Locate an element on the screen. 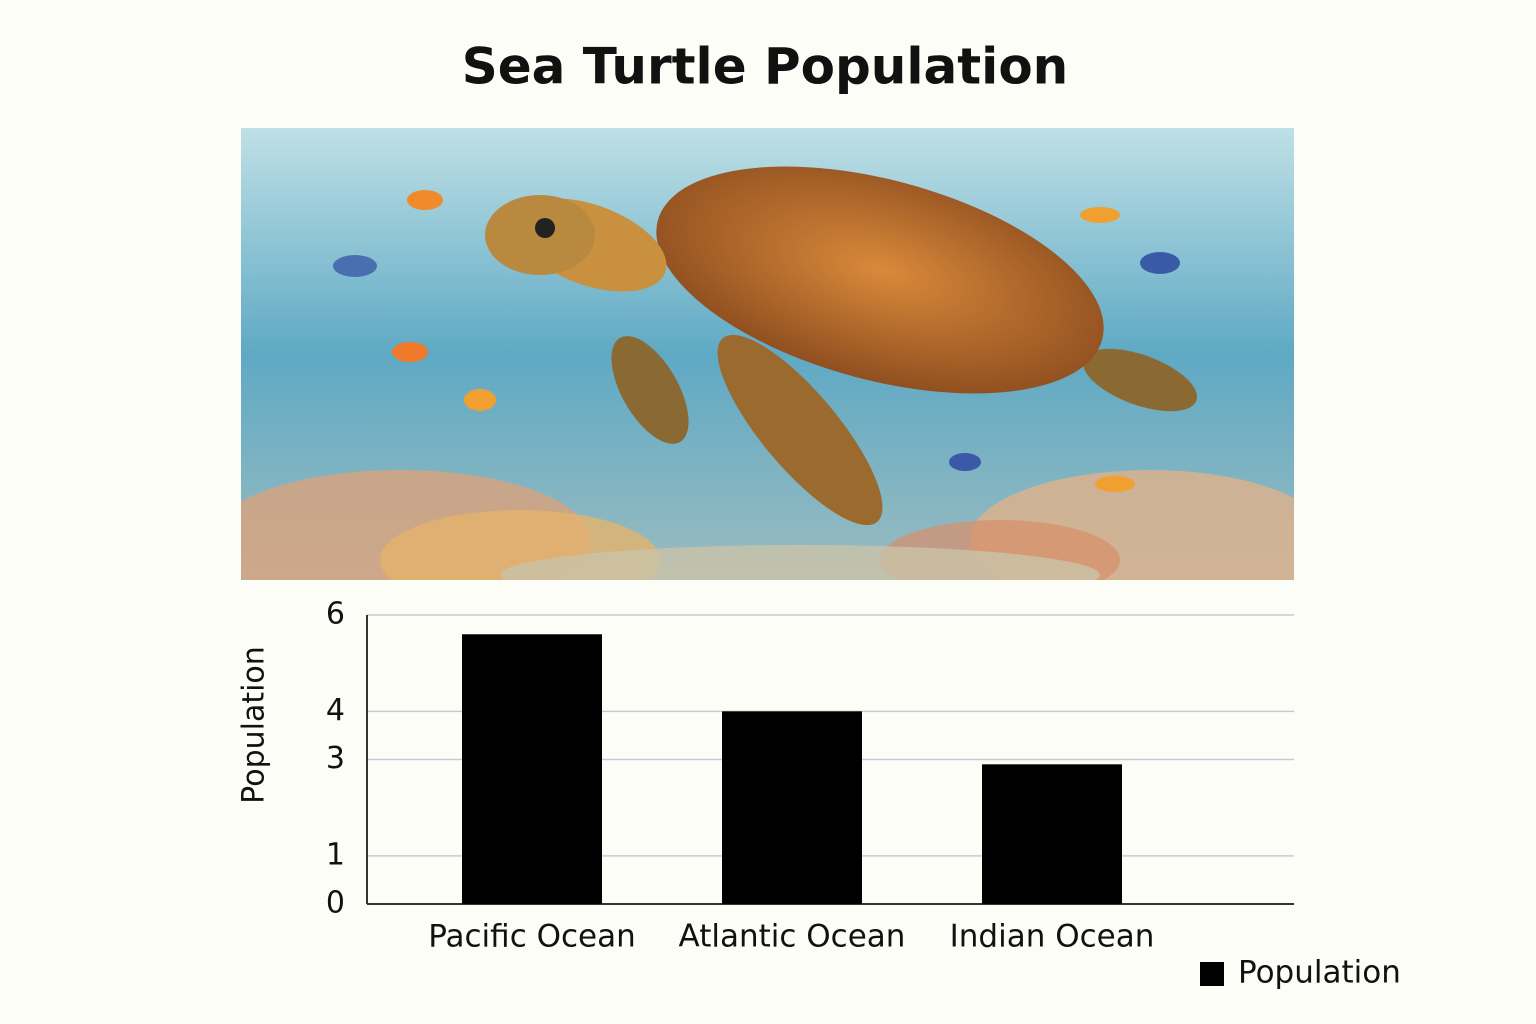 This screenshot has height=1024, width=1536. x-tick-label: Indian Ocean is located at coordinates (1052, 937).